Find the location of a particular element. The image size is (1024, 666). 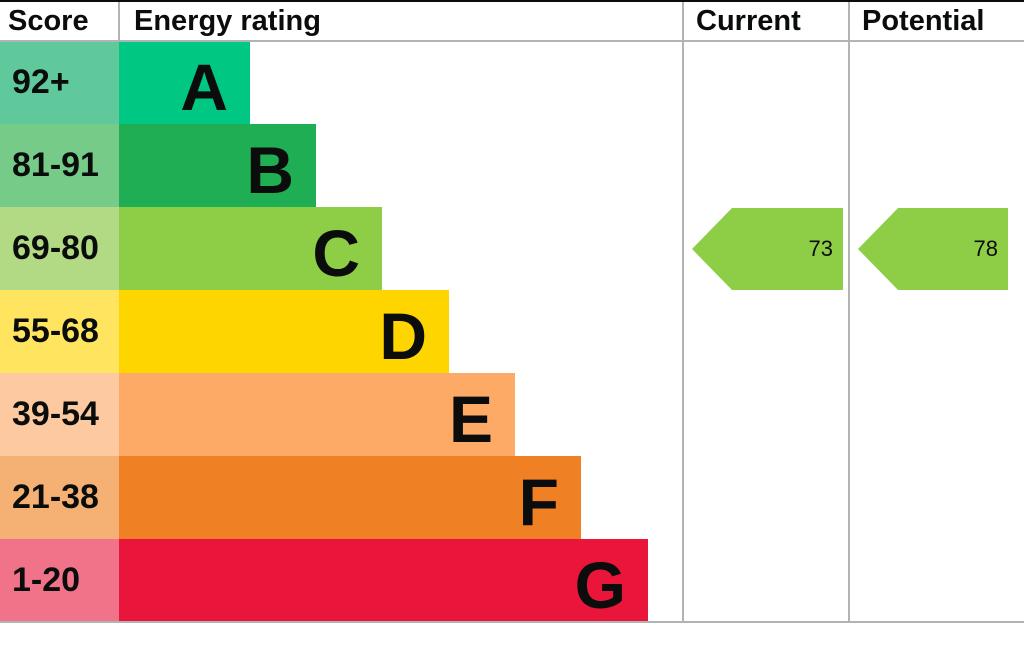

potential-rating-value: 78 is located at coordinates (985, 248).